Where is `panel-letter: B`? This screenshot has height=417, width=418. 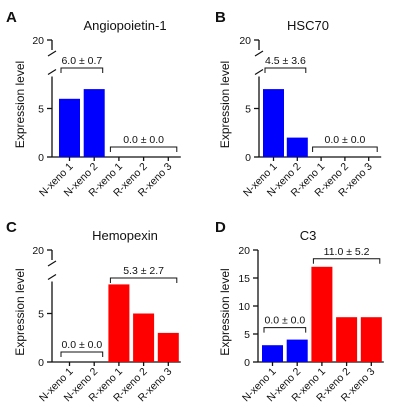
panel-letter: B is located at coordinates (220, 17).